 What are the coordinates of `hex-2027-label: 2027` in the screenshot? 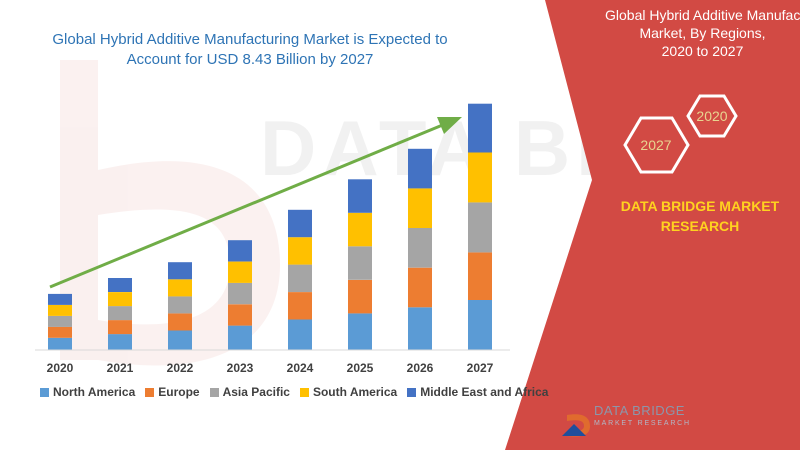 It's located at (655, 145).